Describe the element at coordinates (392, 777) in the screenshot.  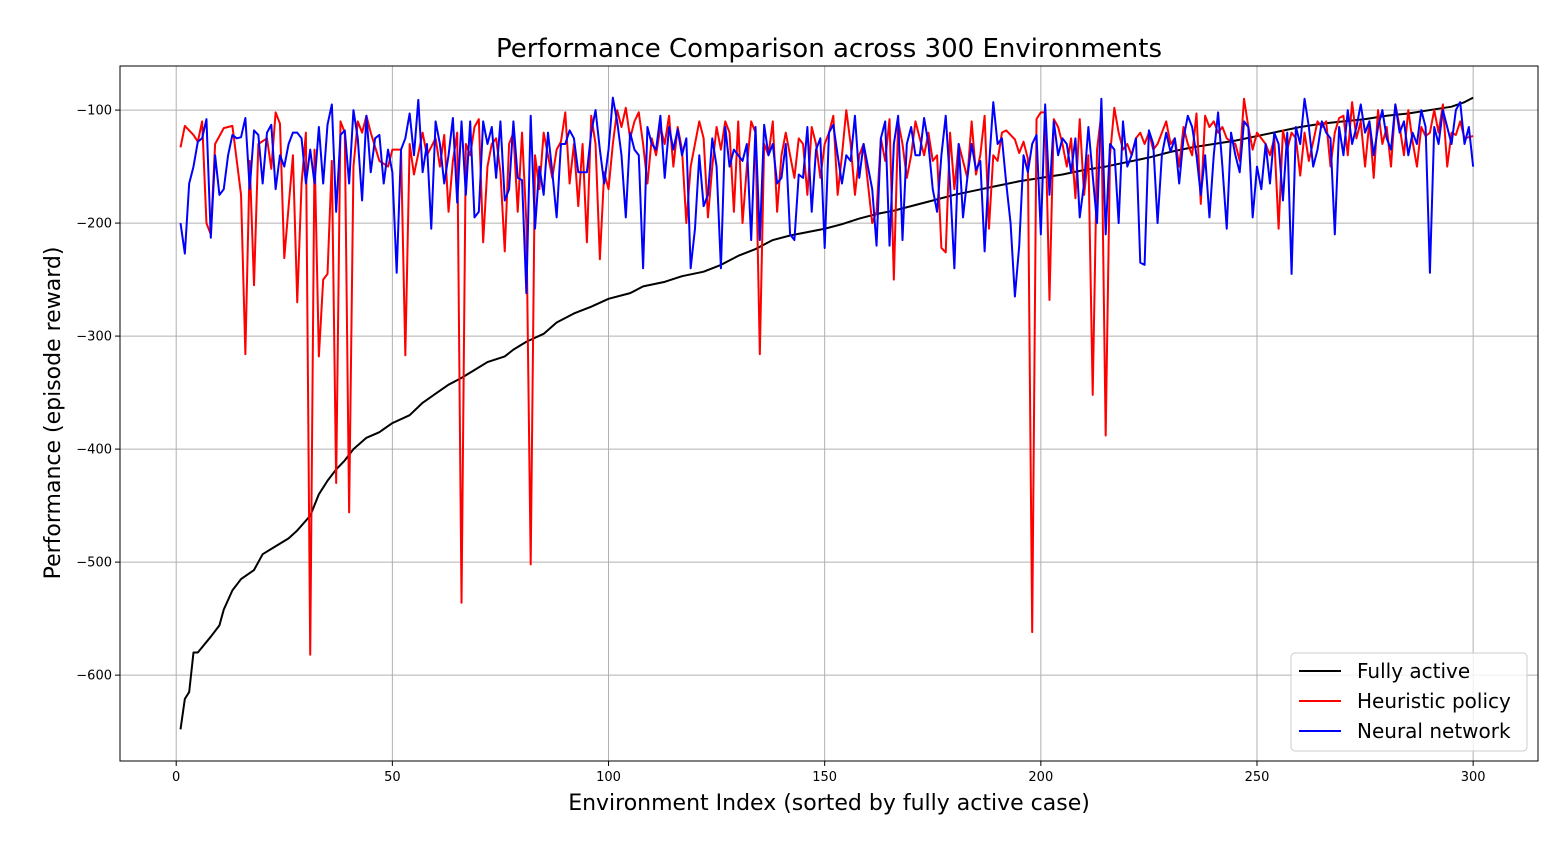
I see `x-tick-label: 50` at that location.